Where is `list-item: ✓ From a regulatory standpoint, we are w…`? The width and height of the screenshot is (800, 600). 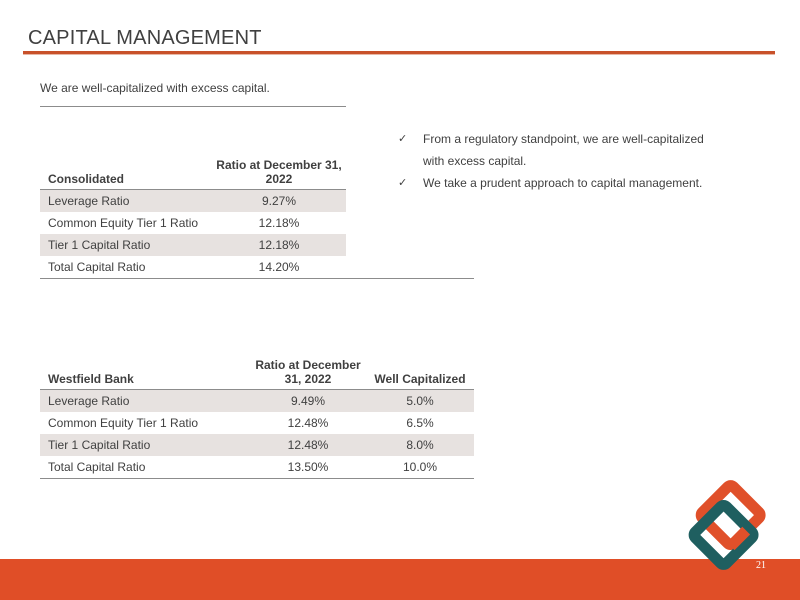
list-item: ✓ From a regulatory standpoint, we are w… is located at coordinates (560, 150).